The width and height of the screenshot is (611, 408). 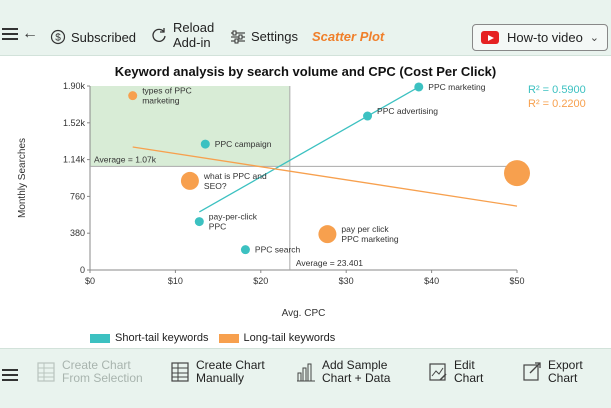 I want to click on create-manual-line2: Manually, so click(x=220, y=378).